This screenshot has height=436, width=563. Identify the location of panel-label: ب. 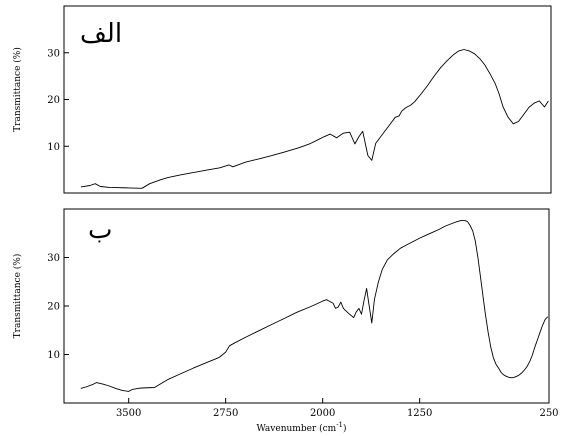
(100, 230).